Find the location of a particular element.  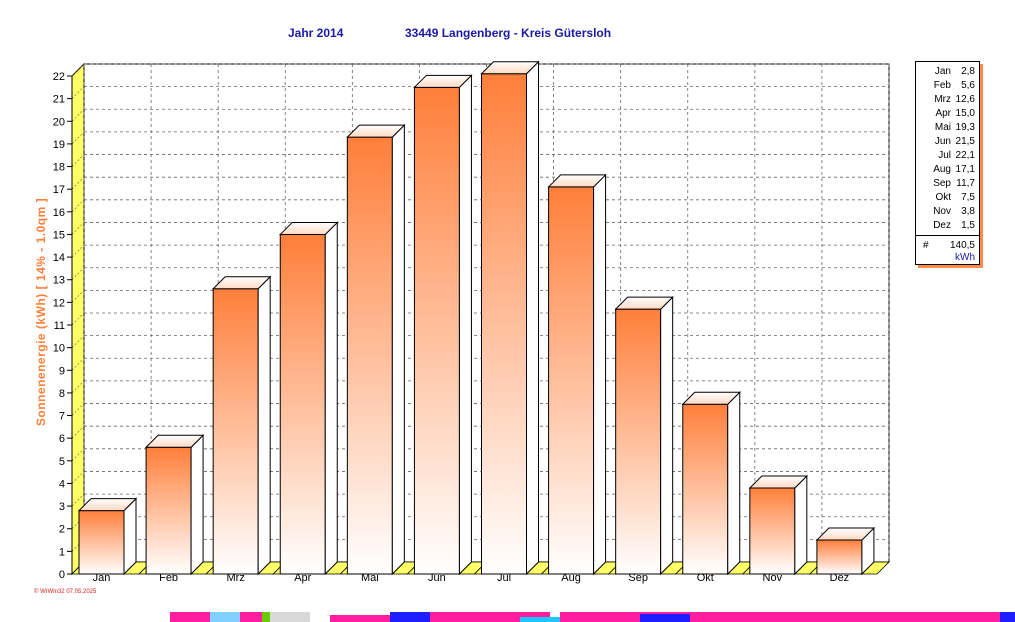

bar-apr is located at coordinates (309, 398).